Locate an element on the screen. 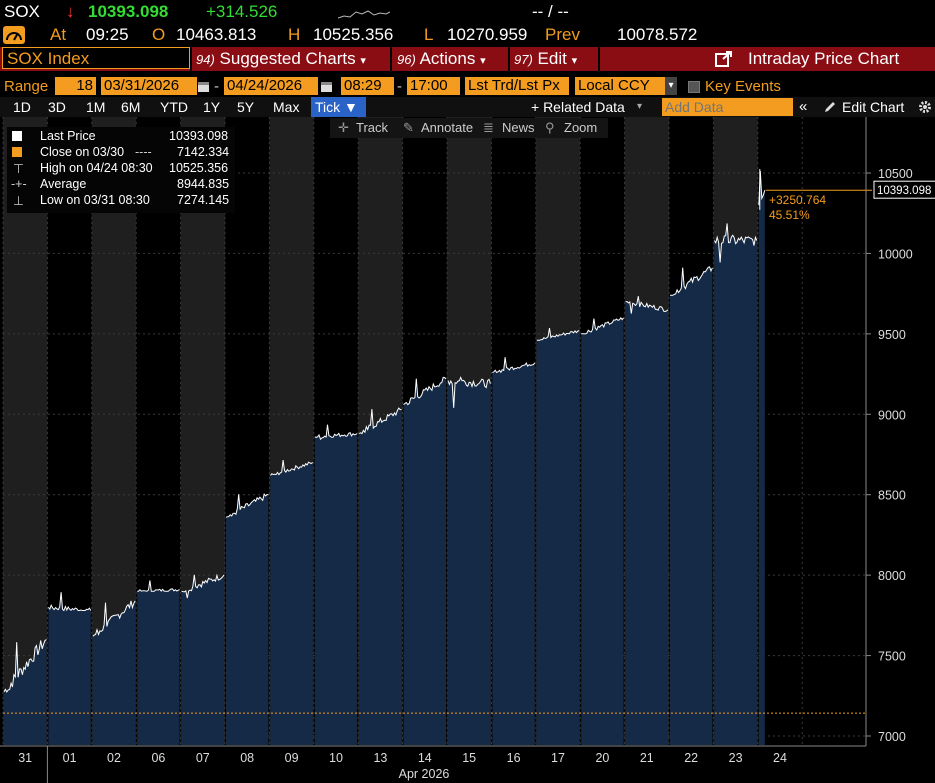  high-value: 10525.356 is located at coordinates (353, 34).